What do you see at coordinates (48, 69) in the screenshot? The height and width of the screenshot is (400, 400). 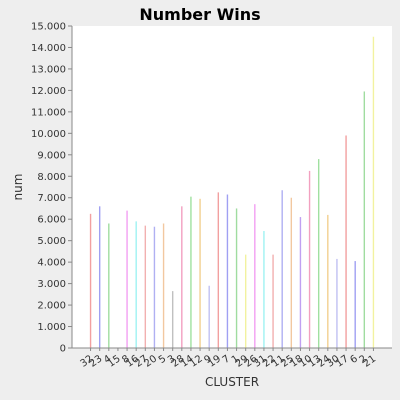 I see `y-tick-label: 13.000` at bounding box center [48, 69].